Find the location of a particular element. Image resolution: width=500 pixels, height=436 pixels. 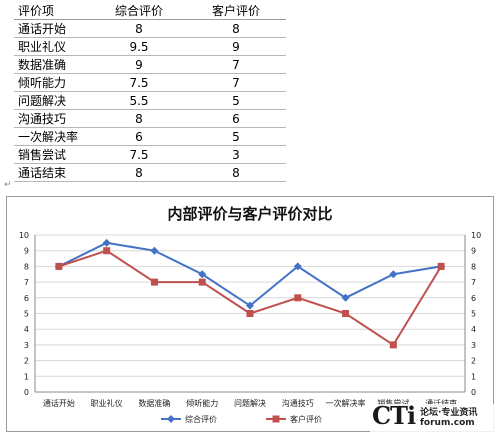

table-header-row: 评价项 综合评价 客户评价 is located at coordinates (150, 11).